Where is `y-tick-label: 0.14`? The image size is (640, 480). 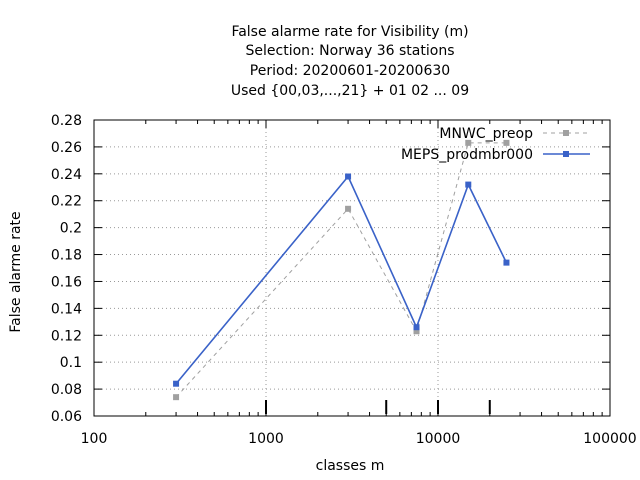
y-tick-label: 0.14 is located at coordinates (66, 309).